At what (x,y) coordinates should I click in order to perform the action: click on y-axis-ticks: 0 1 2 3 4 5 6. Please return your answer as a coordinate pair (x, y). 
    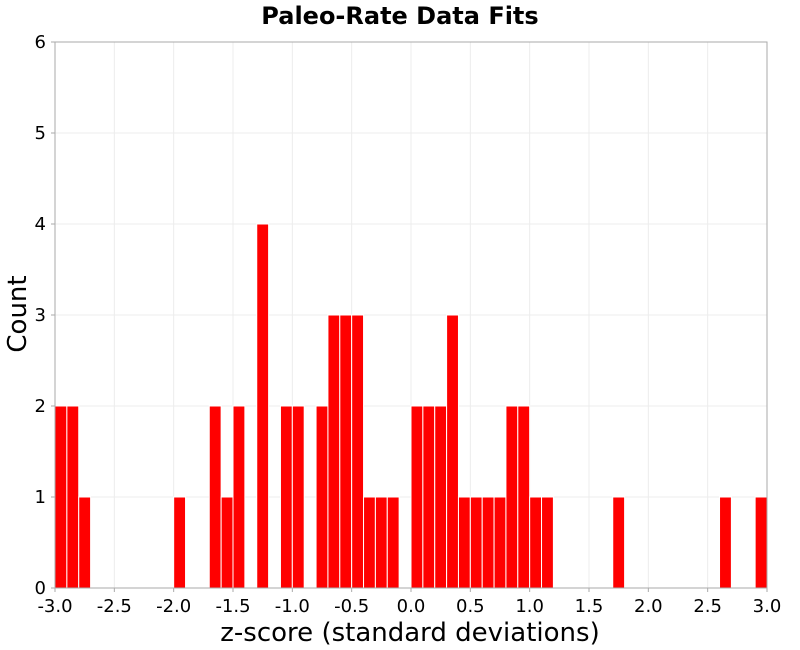
    Looking at the image, I should click on (45, 315).